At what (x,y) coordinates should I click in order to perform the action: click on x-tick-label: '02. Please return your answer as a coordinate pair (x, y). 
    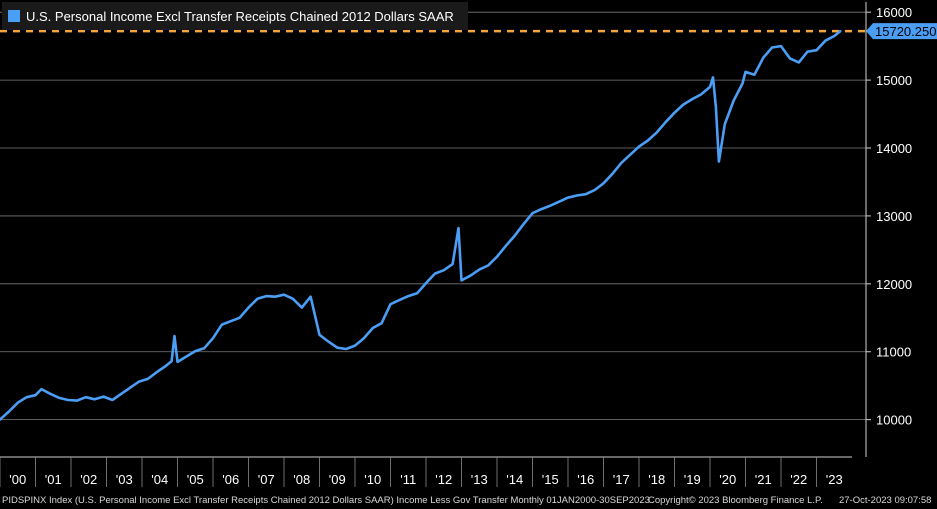
    Looking at the image, I should click on (88, 479).